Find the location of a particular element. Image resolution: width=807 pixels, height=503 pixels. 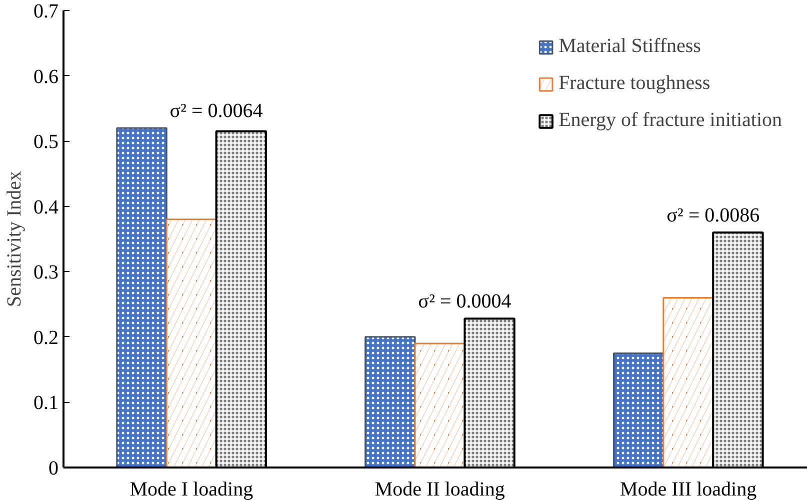

y-tick-label: 0.3 is located at coordinates (46, 273).